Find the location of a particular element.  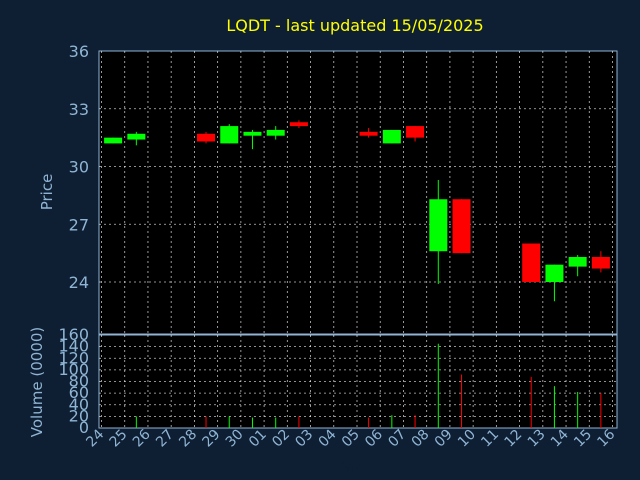

x-tick-label: 11 is located at coordinates (490, 439).